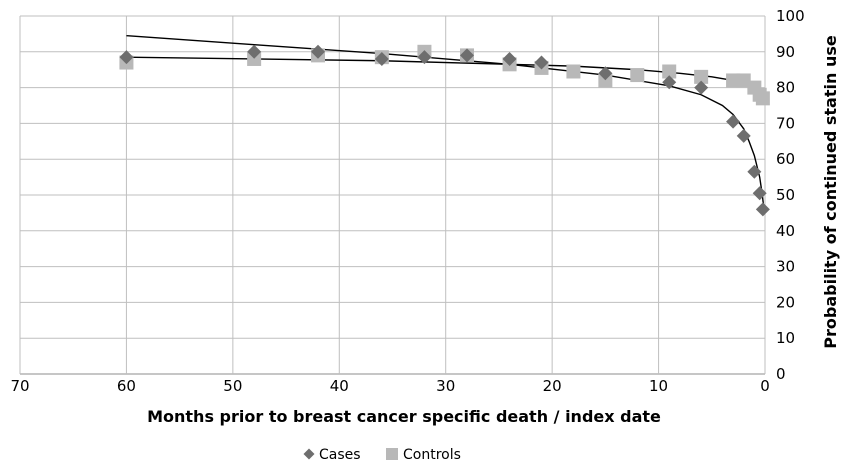 The height and width of the screenshot is (467, 853). Describe the element at coordinates (445, 386) in the screenshot. I see `x-tick-label: 30` at that location.